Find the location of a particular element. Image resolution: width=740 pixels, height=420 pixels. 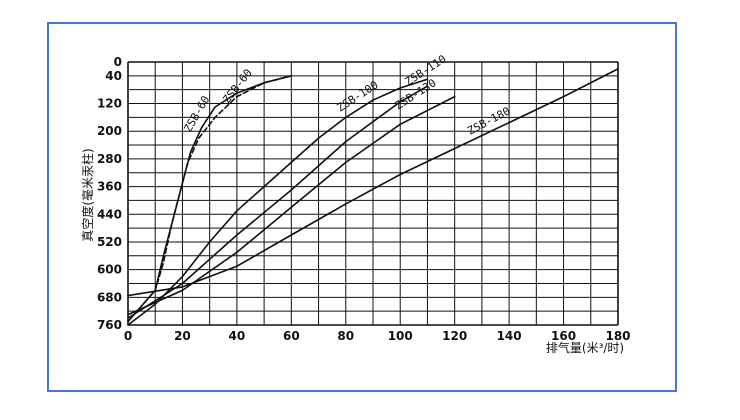

x-tick-label: 80 is located at coordinates (345, 336).